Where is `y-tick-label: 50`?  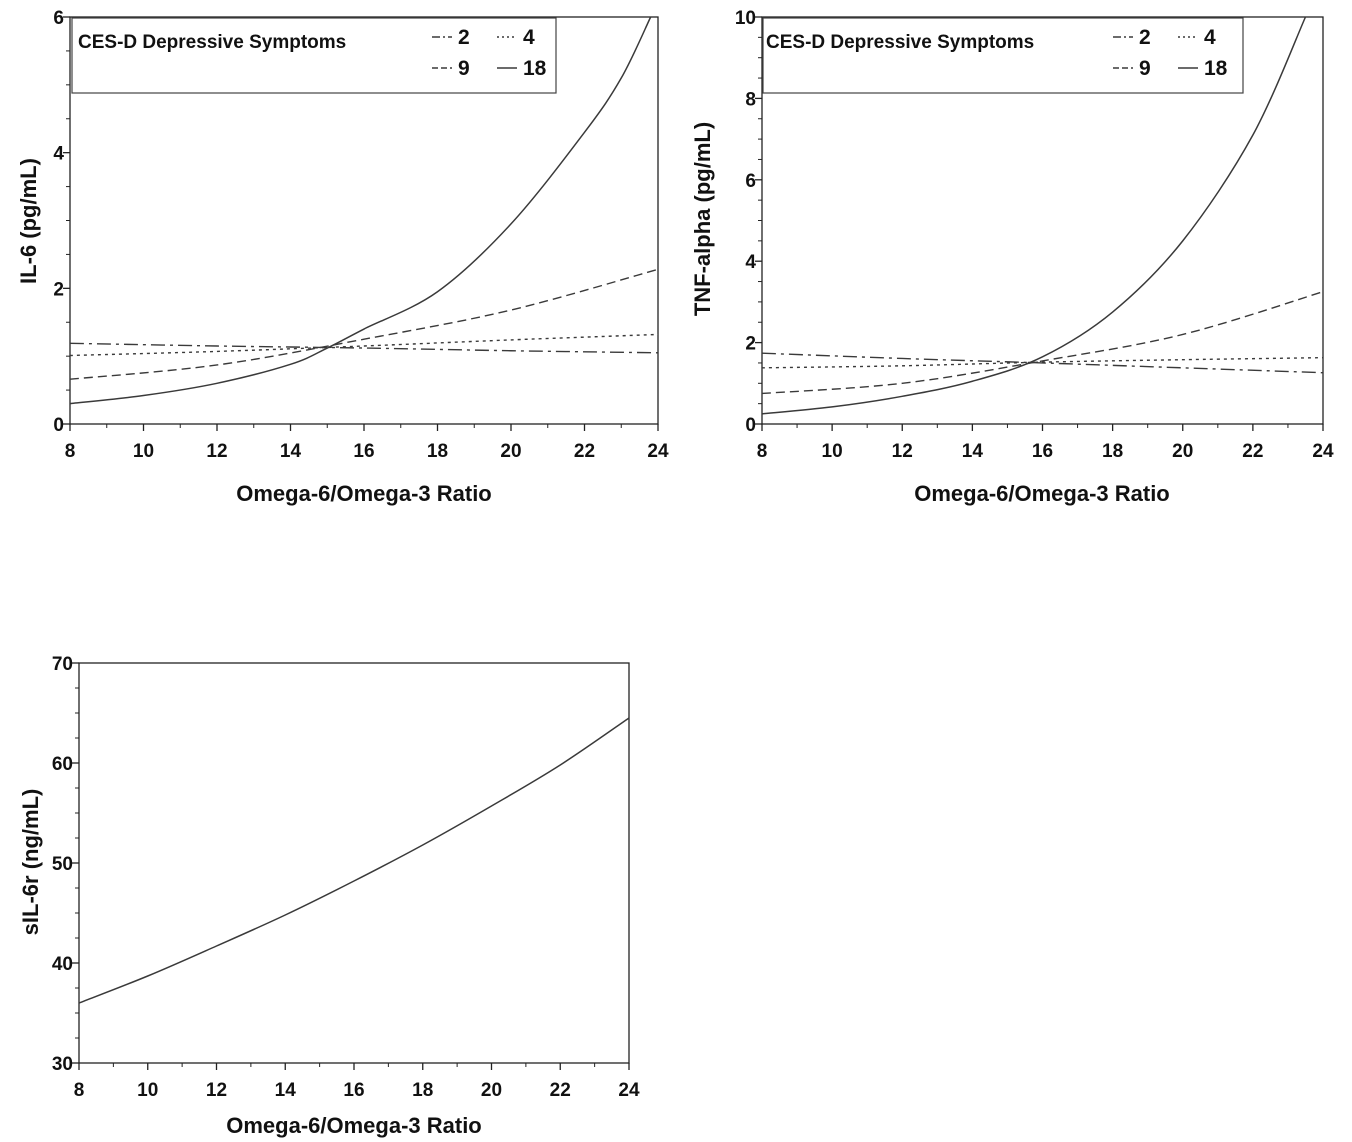 y-tick-label: 50 is located at coordinates (62, 864).